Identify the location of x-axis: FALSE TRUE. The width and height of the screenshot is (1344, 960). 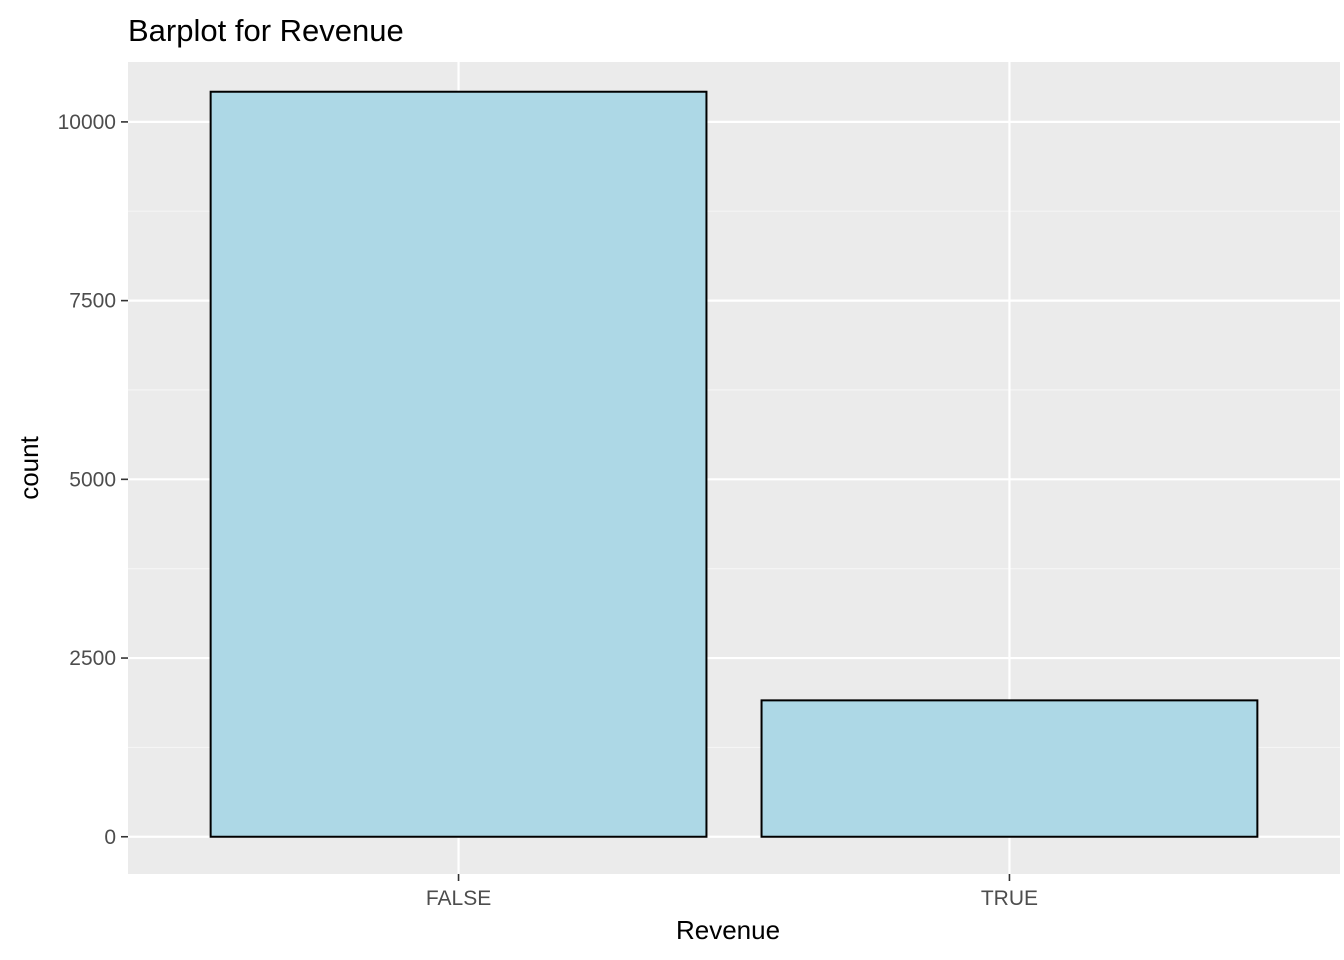
(732, 892).